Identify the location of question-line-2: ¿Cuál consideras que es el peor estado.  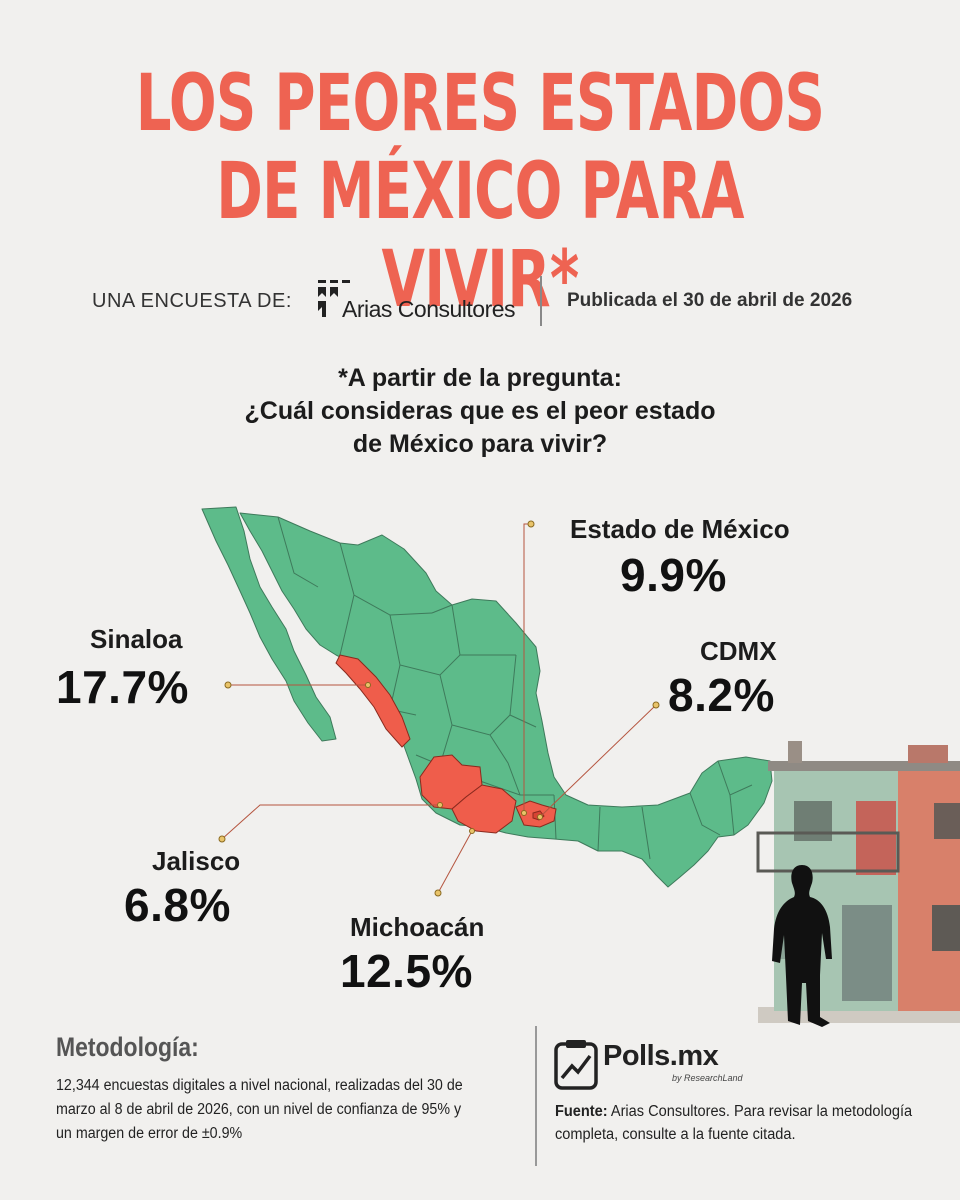
(480, 411).